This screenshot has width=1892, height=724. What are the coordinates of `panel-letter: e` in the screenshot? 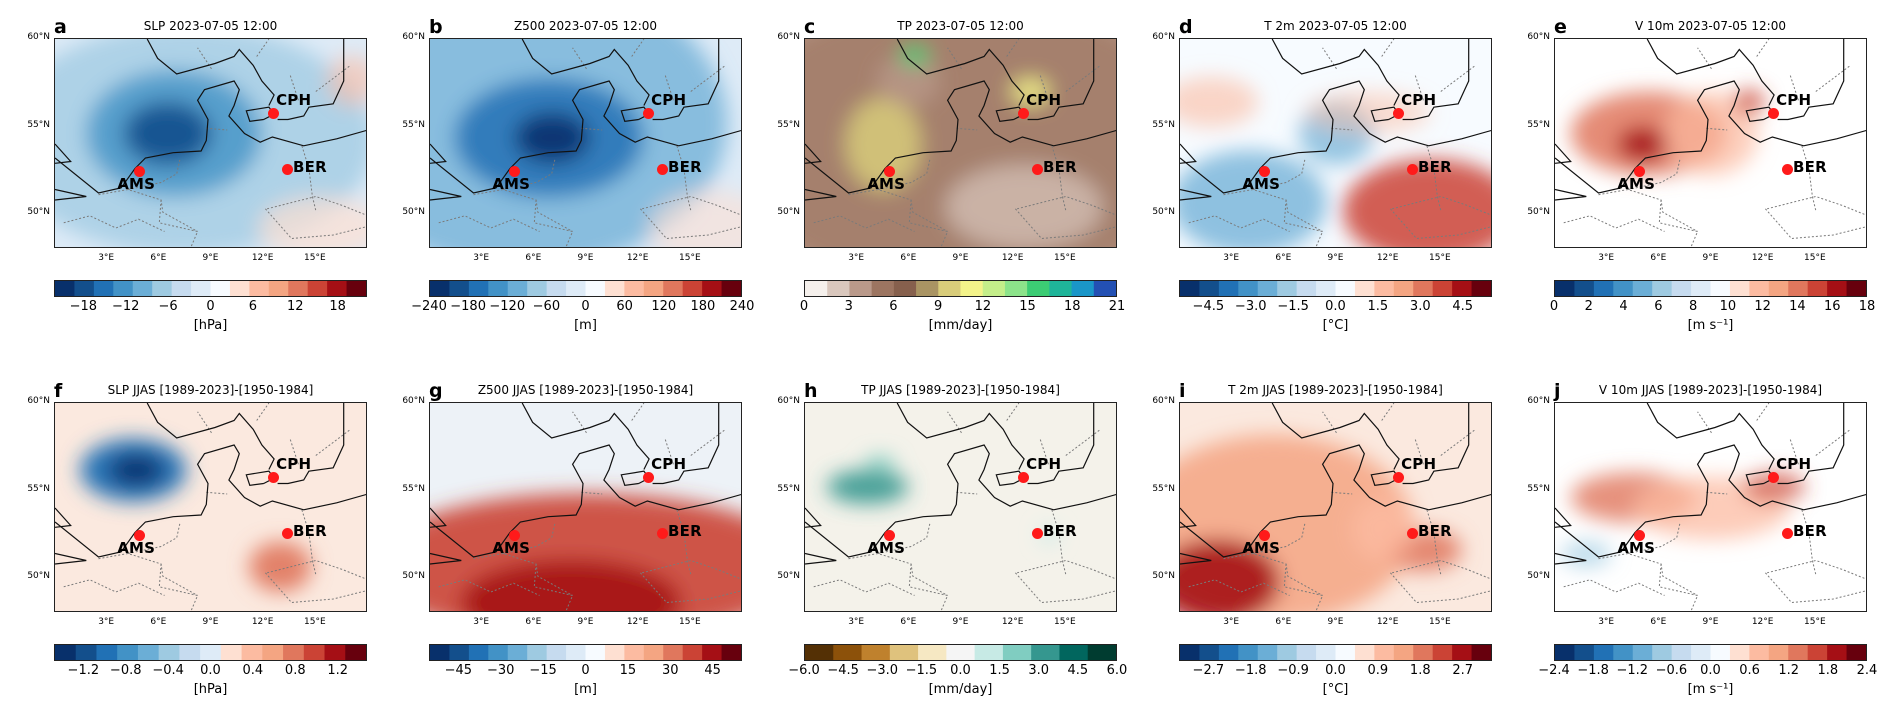 It's located at (1560, 27).